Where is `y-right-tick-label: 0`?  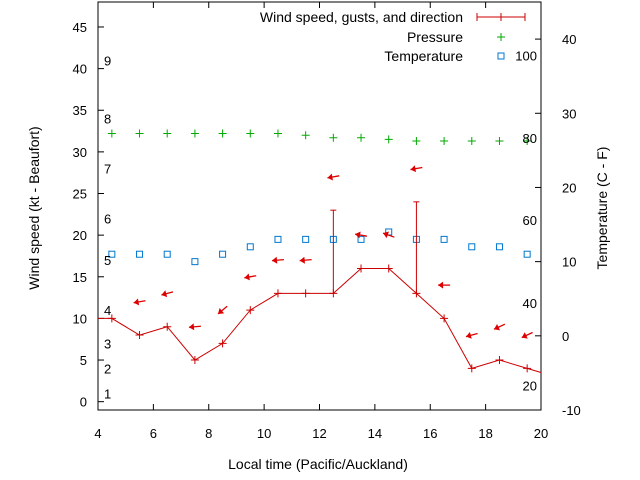
y-right-tick-label: 0 is located at coordinates (565, 336).